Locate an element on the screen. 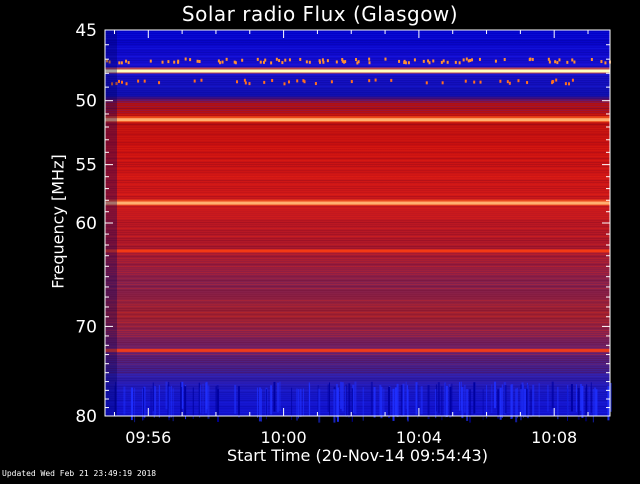  updated-timestamp: Updated Wed Feb 21 23:49:19 2018 is located at coordinates (79, 473).